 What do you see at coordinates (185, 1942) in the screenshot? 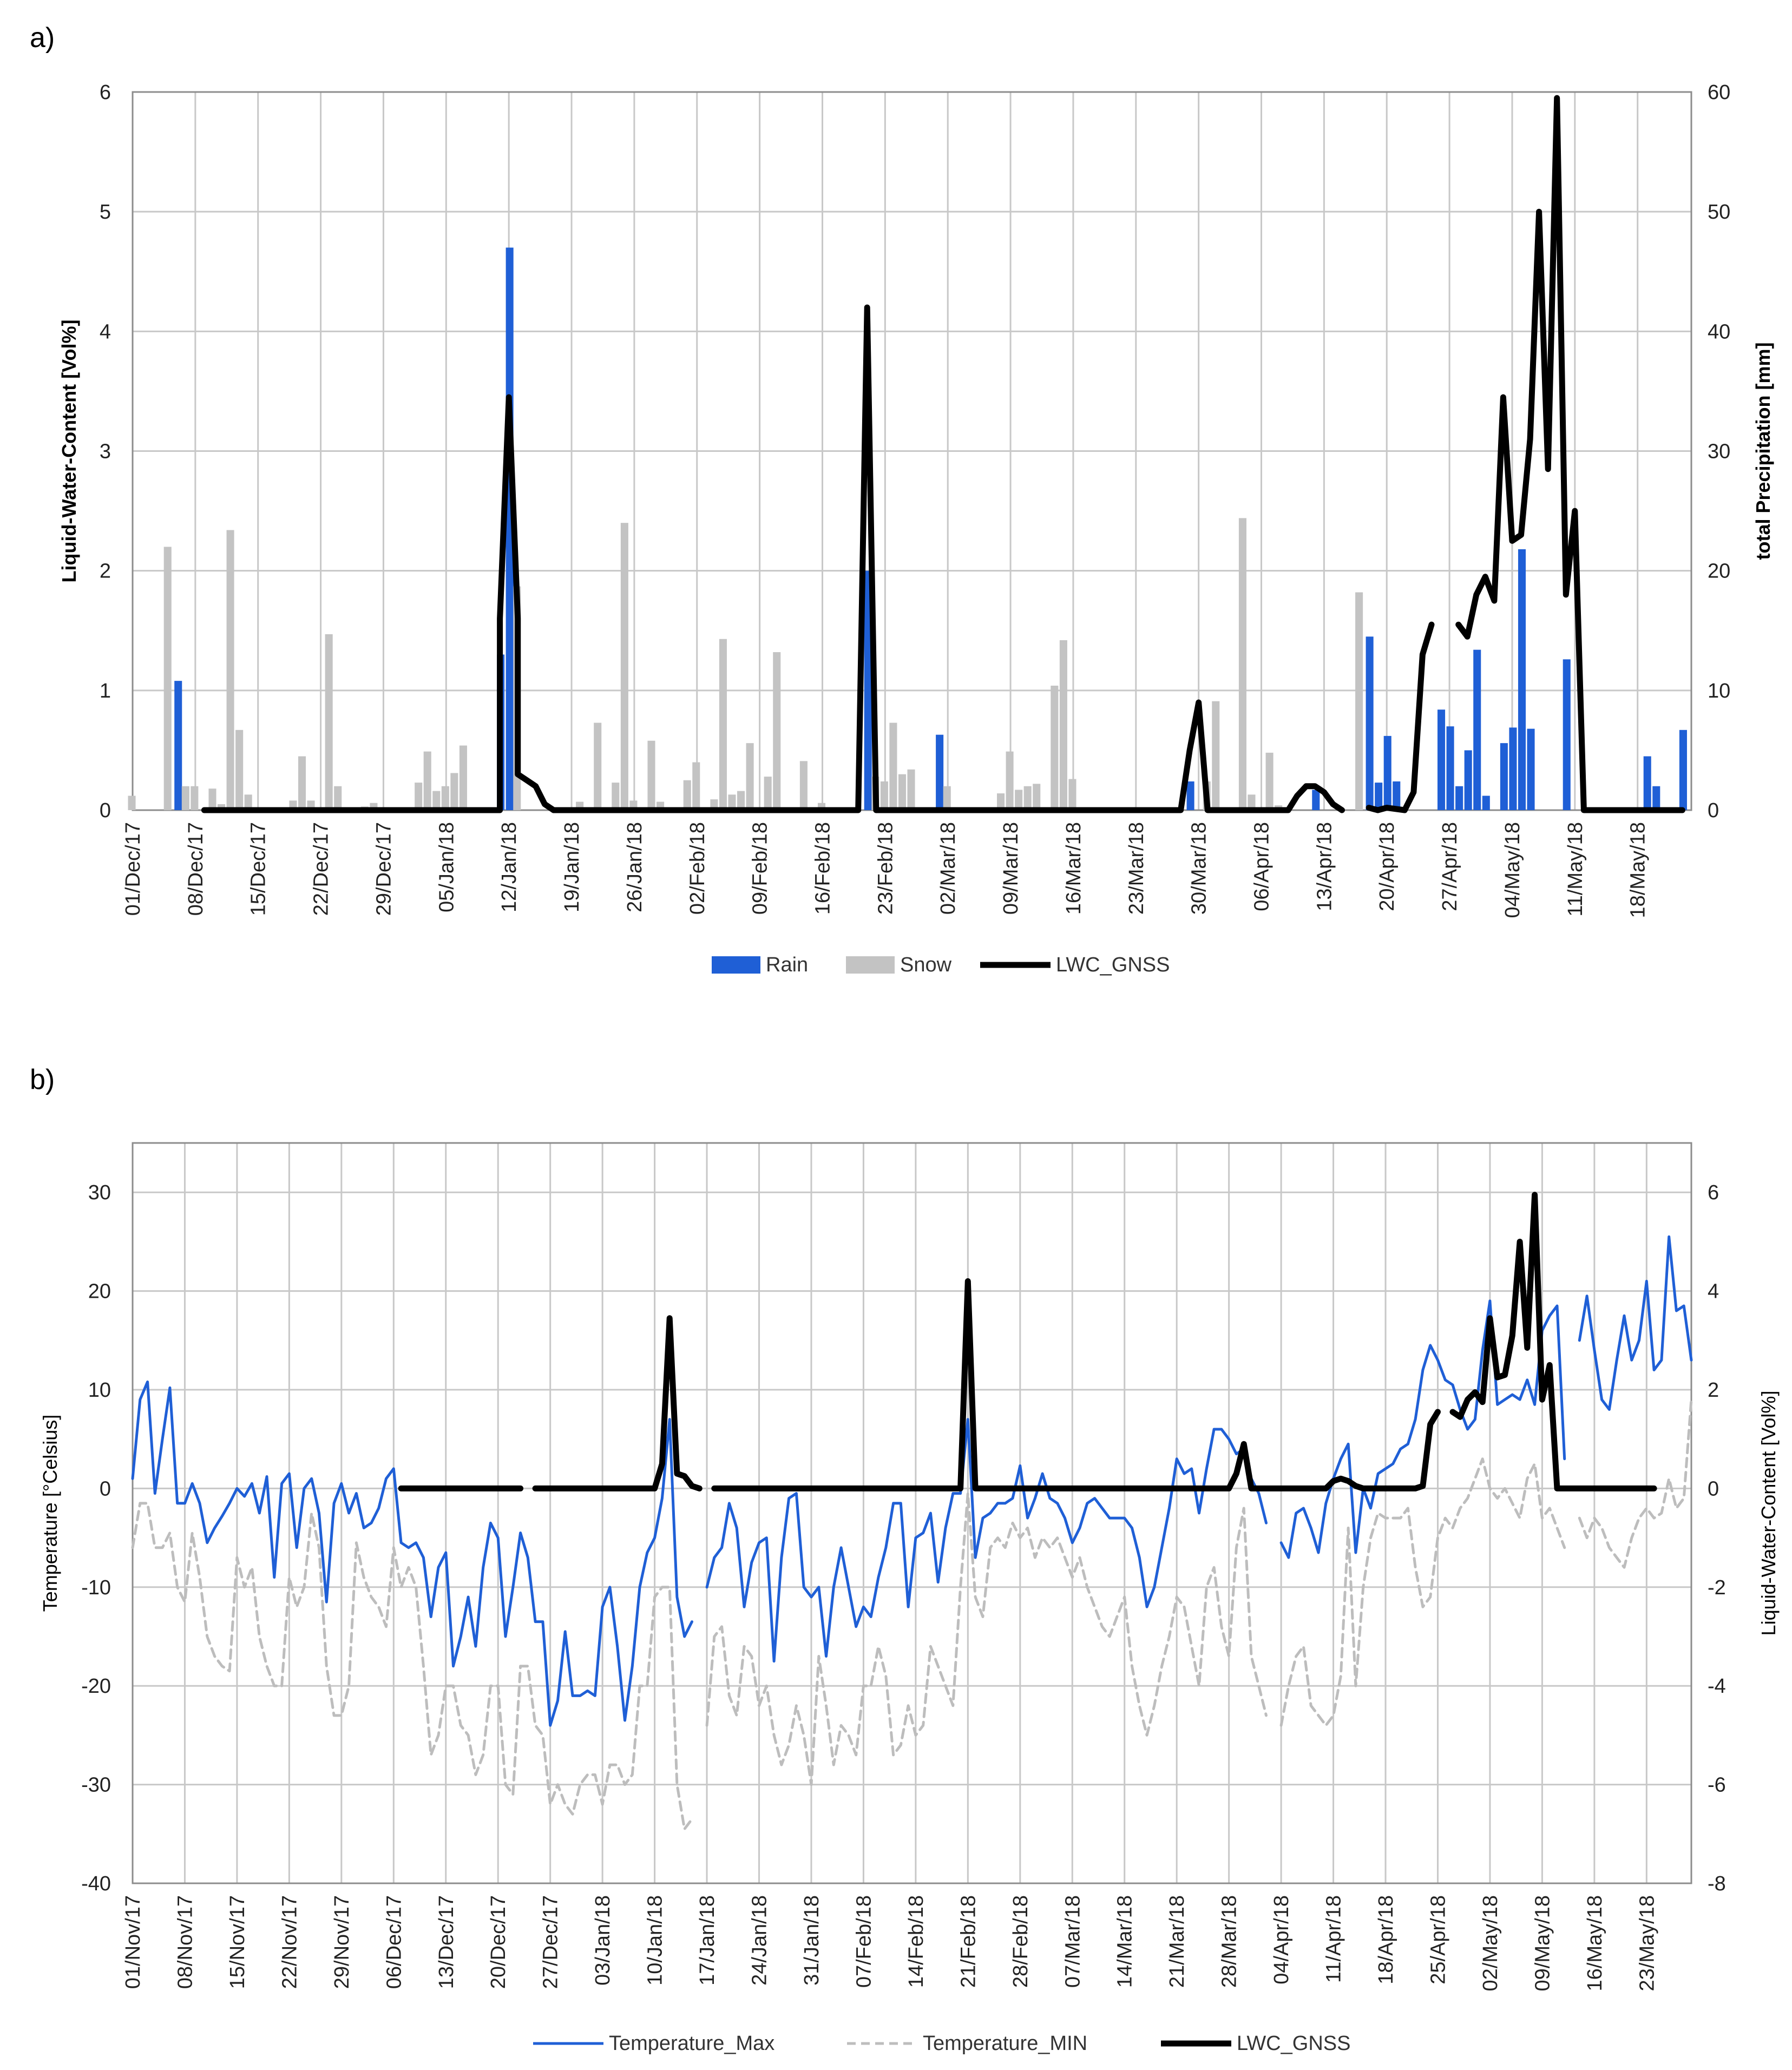
I see `x-tick-label: 08/Nov/17` at bounding box center [185, 1942].